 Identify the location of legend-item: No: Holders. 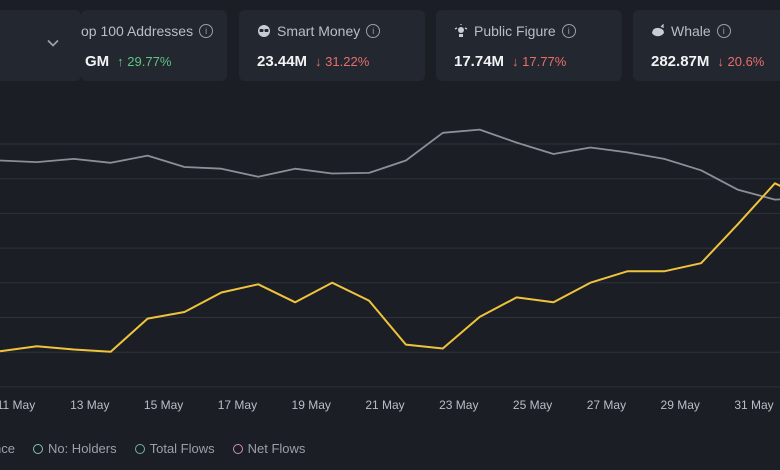
(74, 448).